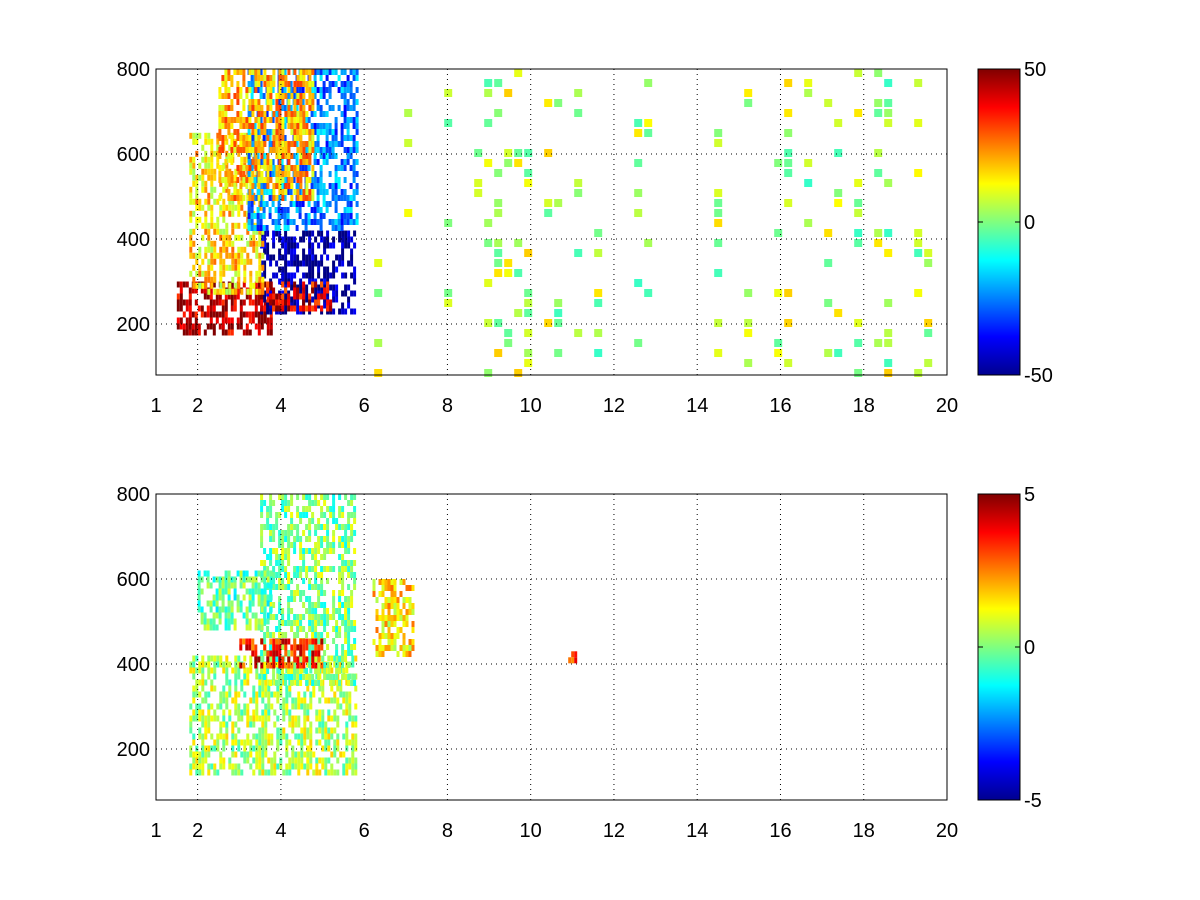  What do you see at coordinates (1029, 495) in the screenshot?
I see `colorbar-tick-label: 5` at bounding box center [1029, 495].